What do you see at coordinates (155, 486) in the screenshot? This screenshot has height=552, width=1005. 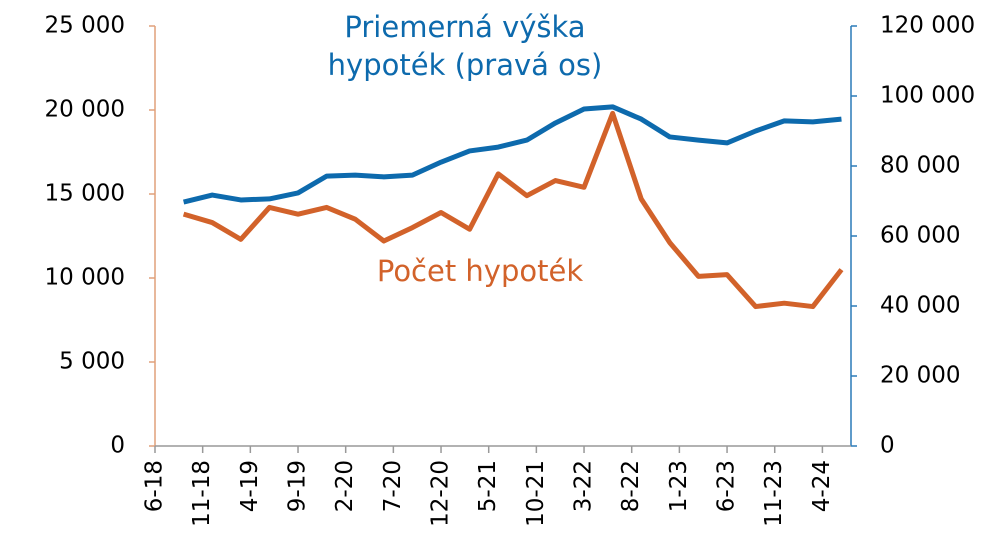 I see `x-tick-label: 6-18` at bounding box center [155, 486].